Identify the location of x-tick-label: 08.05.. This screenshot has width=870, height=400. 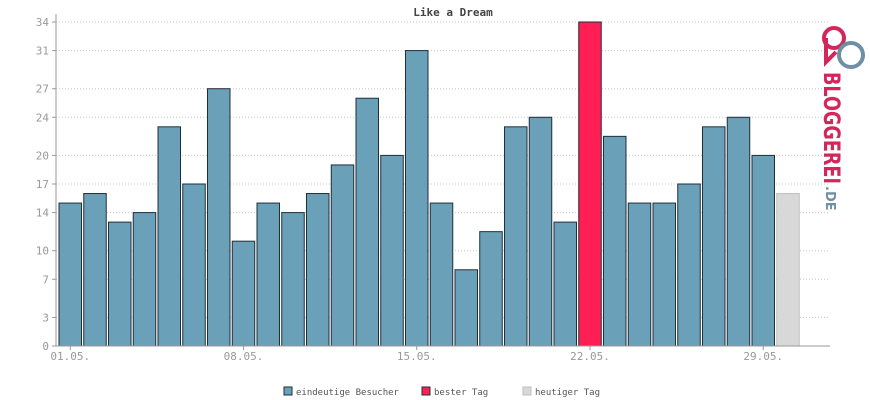
(244, 356).